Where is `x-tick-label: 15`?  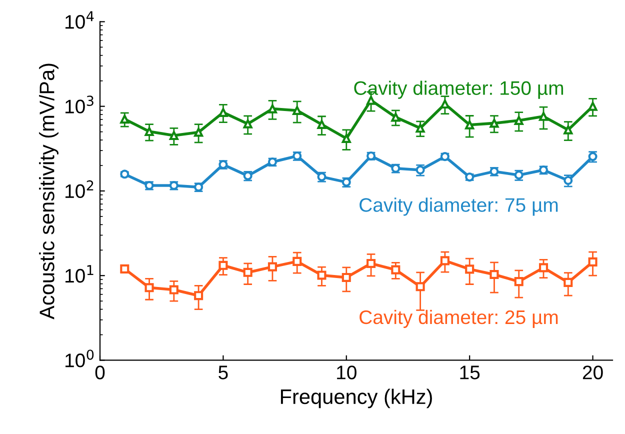
x-tick-label: 15 is located at coordinates (470, 373).